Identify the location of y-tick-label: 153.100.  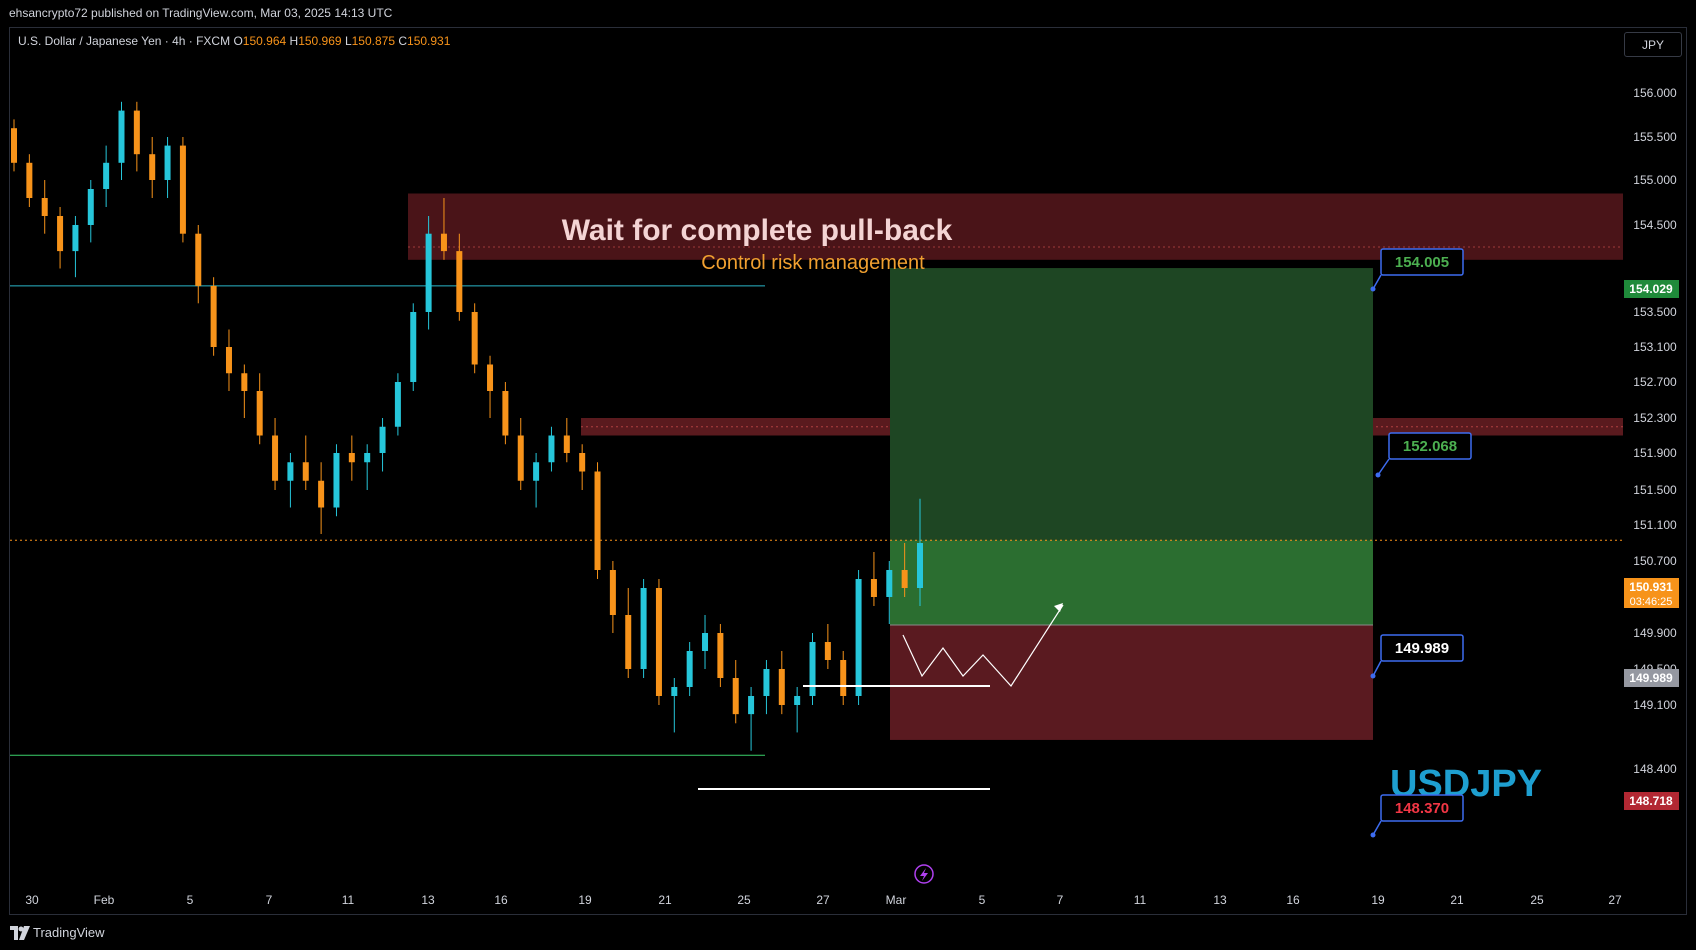
(1655, 347).